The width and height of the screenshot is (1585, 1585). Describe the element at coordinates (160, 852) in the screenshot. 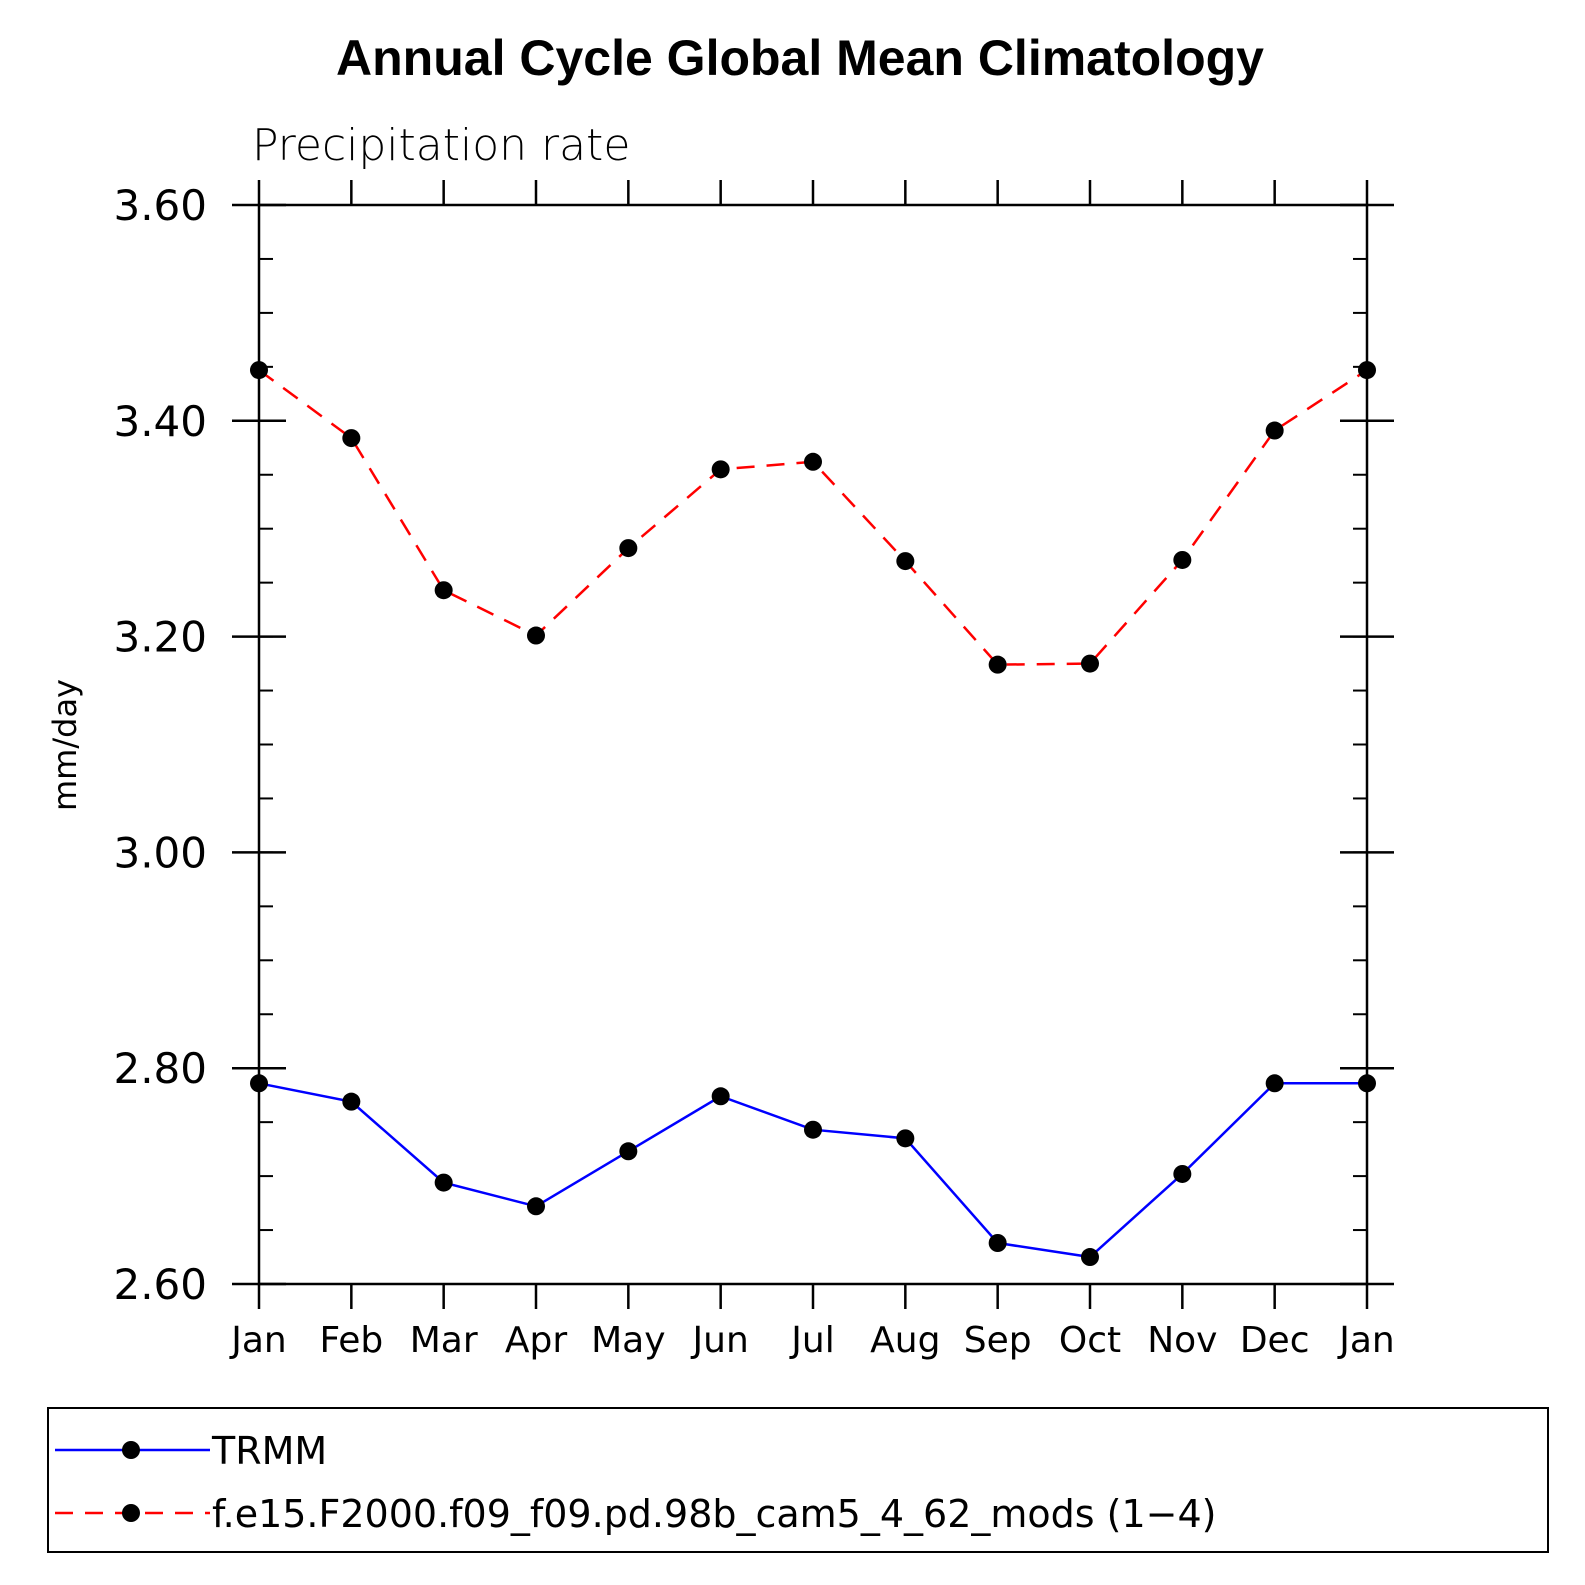

I see `y-tick-label: 3.00` at that location.